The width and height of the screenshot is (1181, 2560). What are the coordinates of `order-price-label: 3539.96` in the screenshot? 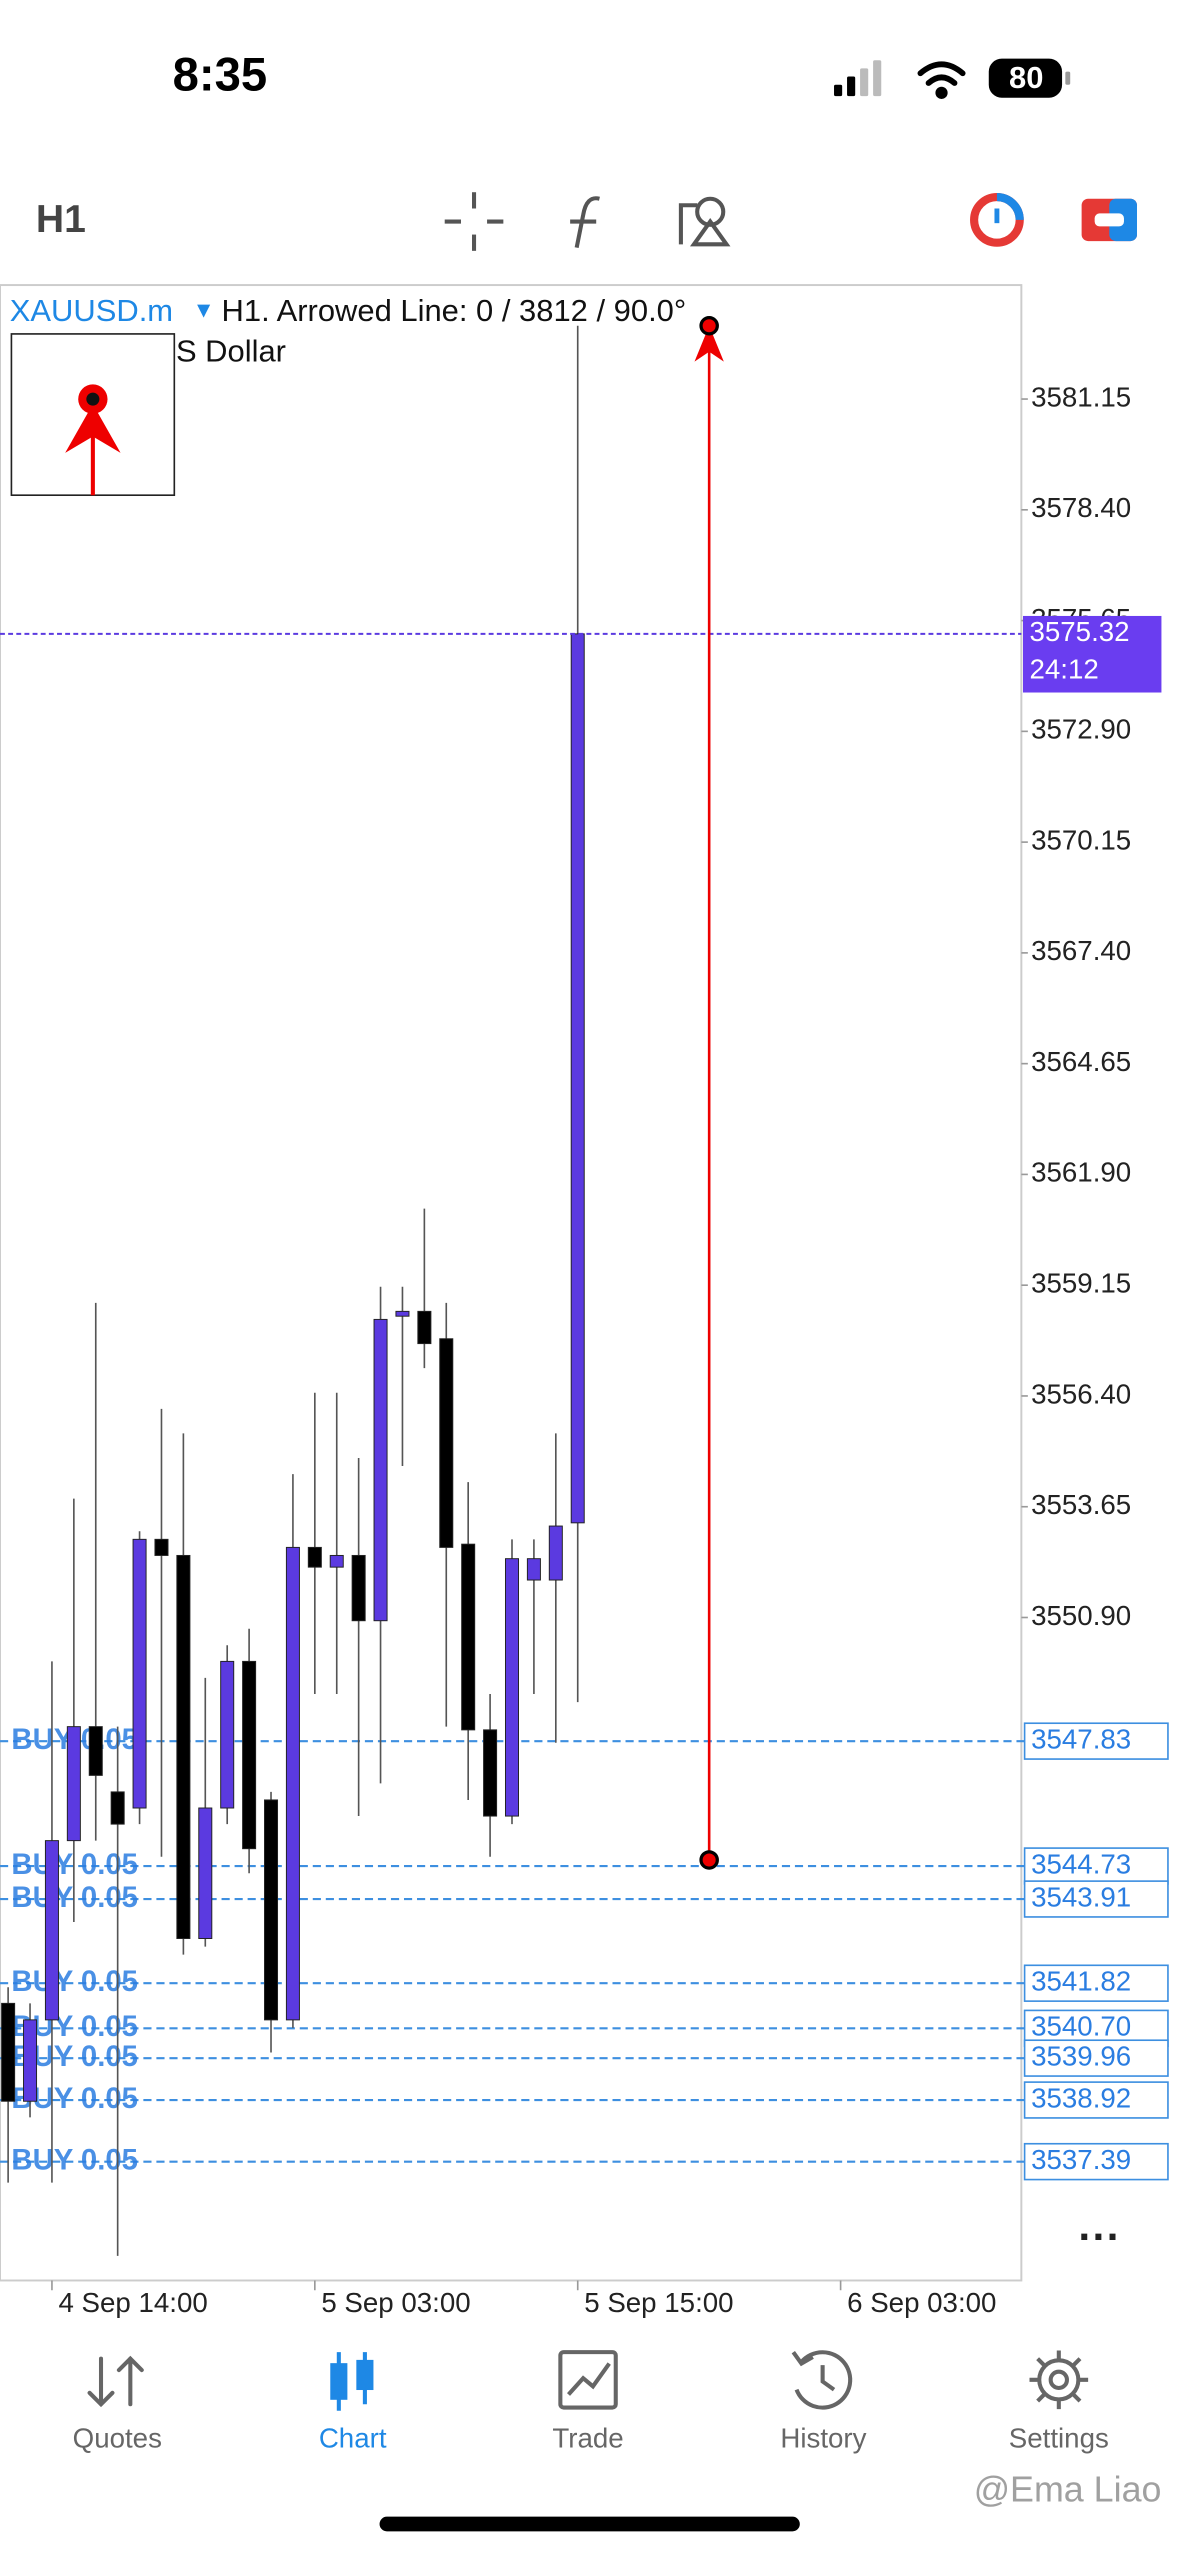 It's located at (1081, 2055).